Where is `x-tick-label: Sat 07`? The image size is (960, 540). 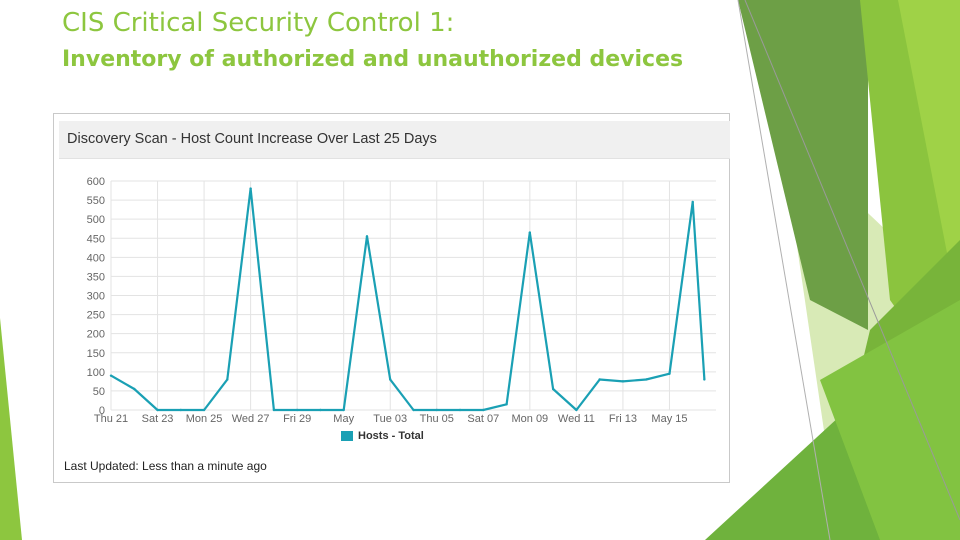
x-tick-label: Sat 07 is located at coordinates (483, 419).